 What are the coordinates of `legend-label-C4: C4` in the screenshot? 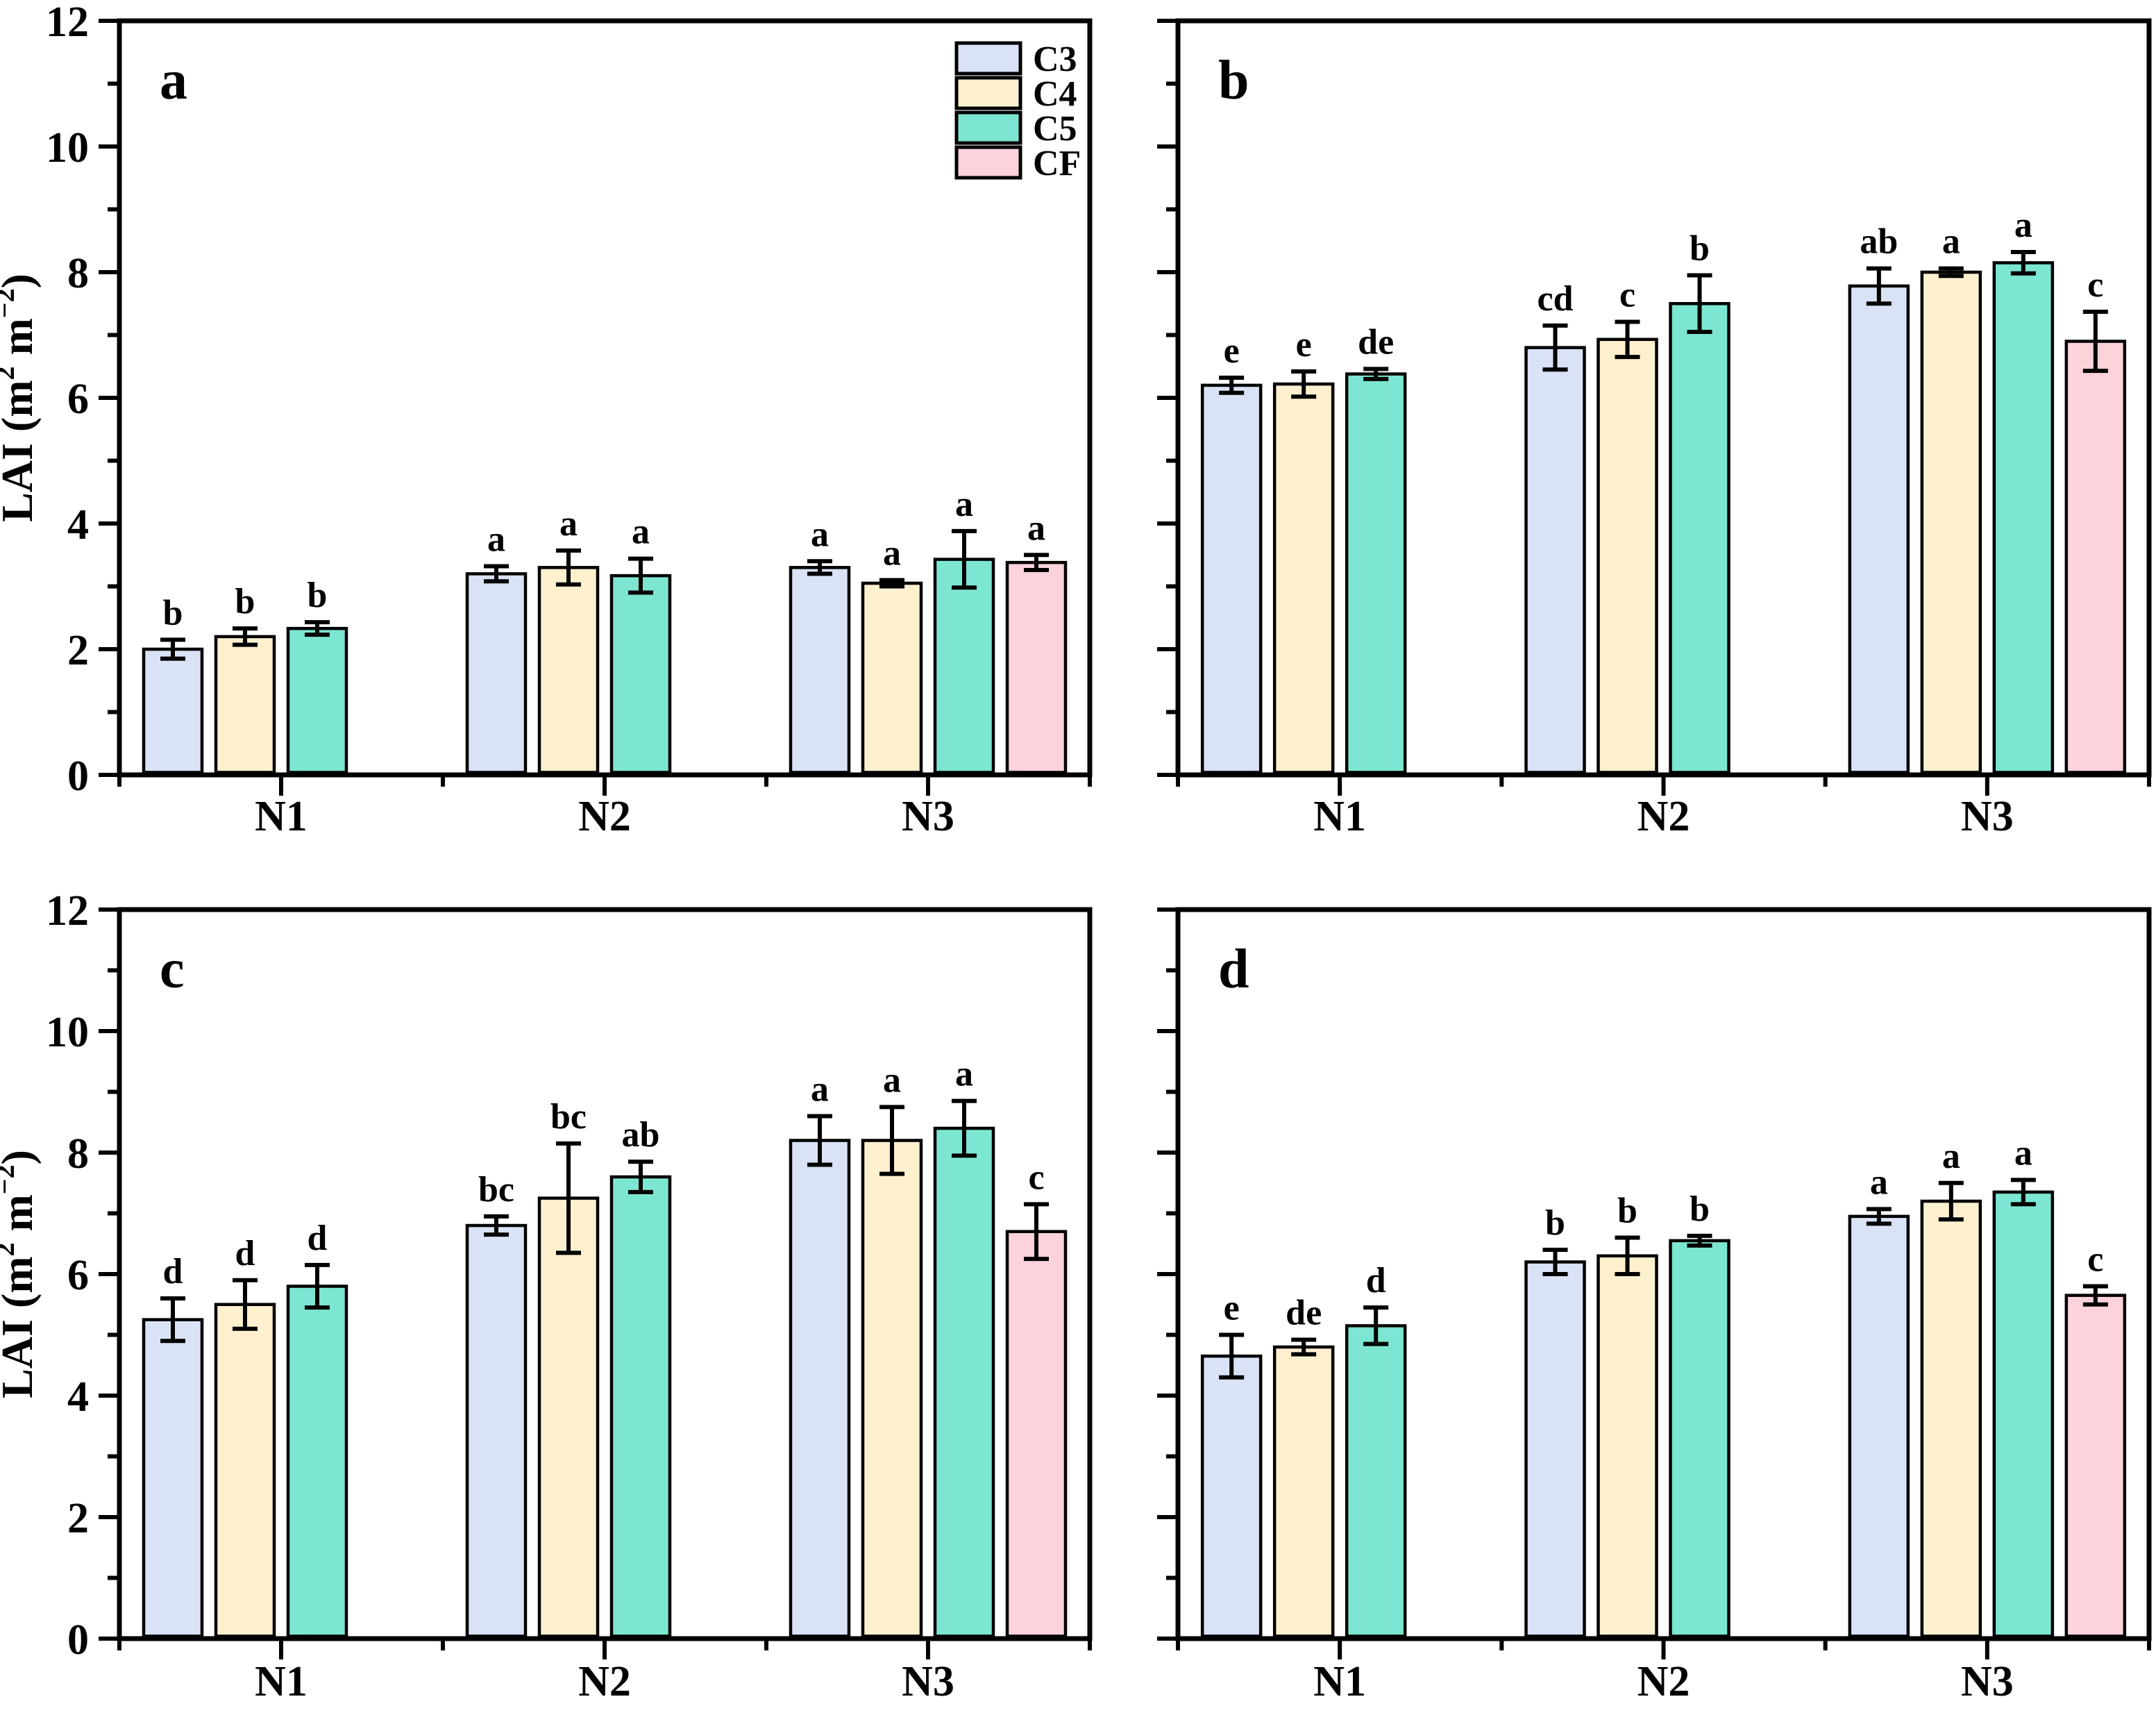 It's located at (1055, 94).